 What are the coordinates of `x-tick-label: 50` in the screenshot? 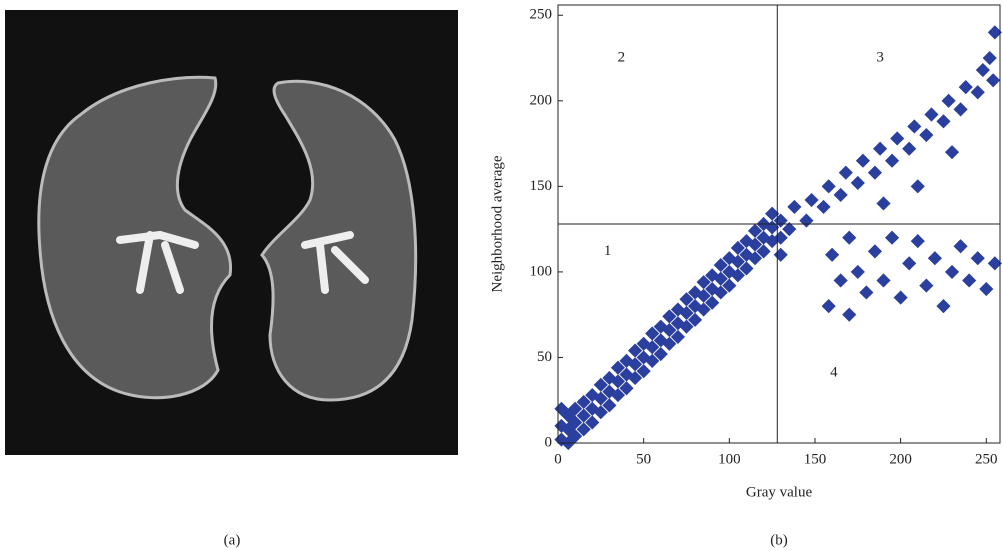 It's located at (643, 459).